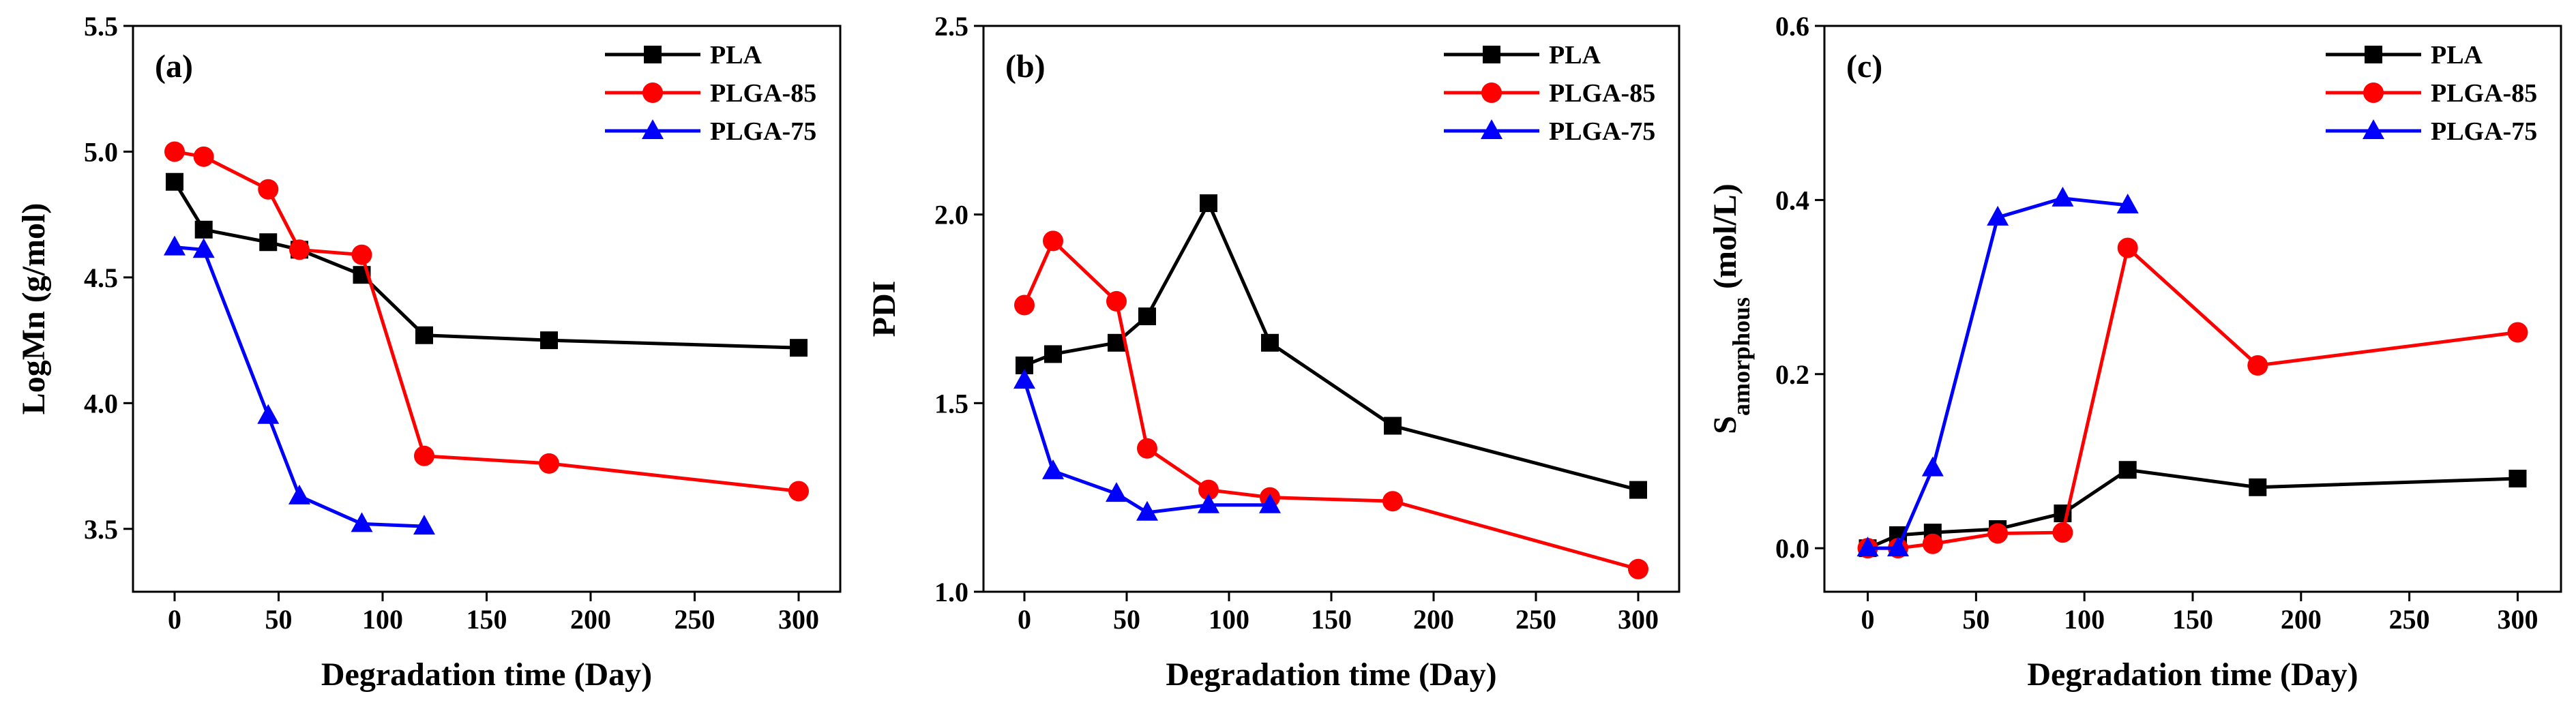 The height and width of the screenshot is (709, 2576). I want to click on x-axis-label: Degradation time (Day), so click(486, 675).